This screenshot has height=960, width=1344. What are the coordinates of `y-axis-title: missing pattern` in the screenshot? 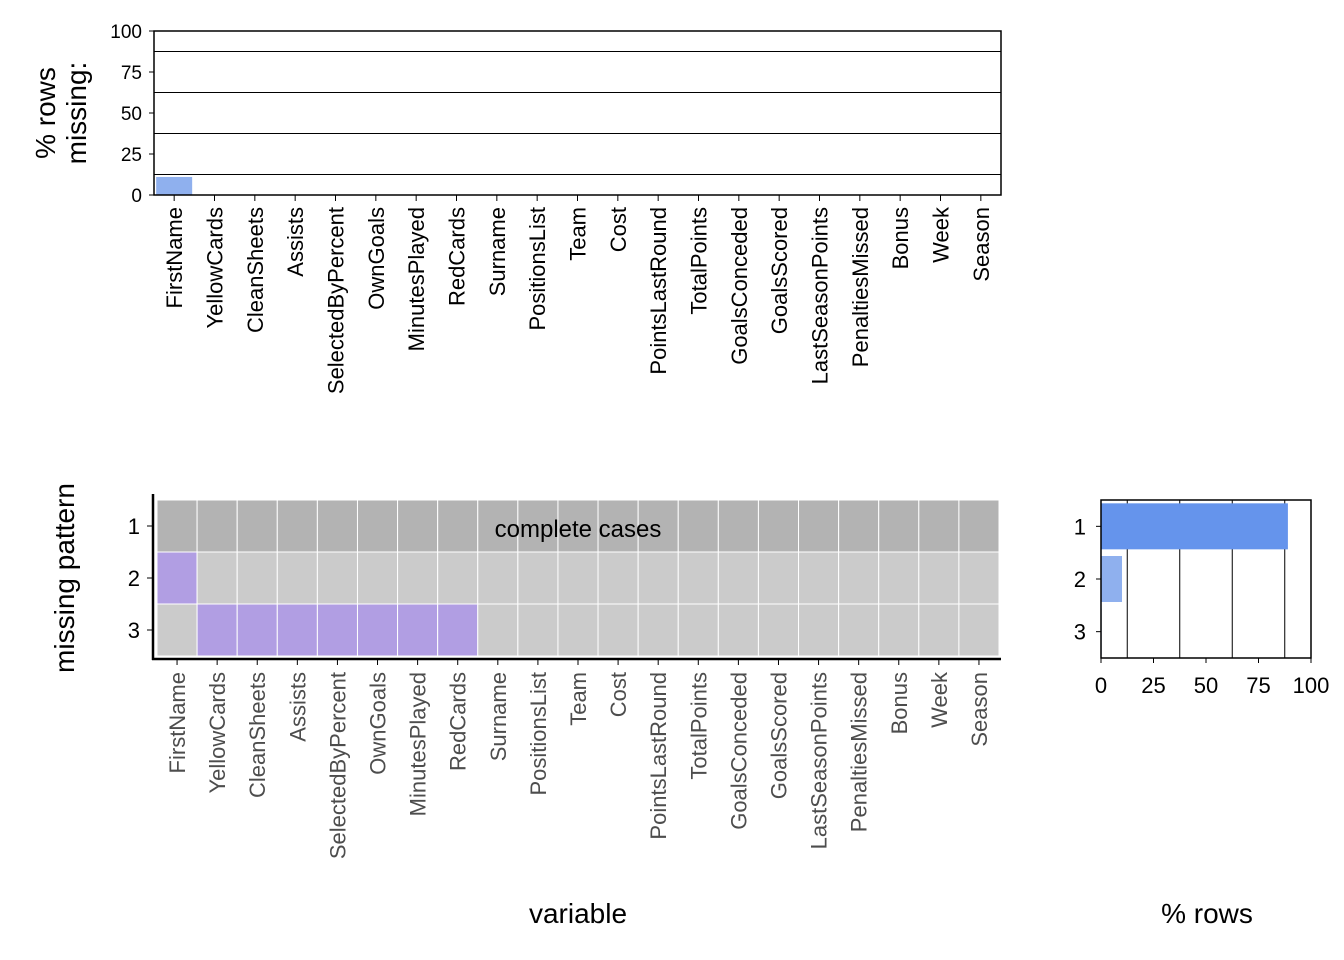 It's located at (64, 578).